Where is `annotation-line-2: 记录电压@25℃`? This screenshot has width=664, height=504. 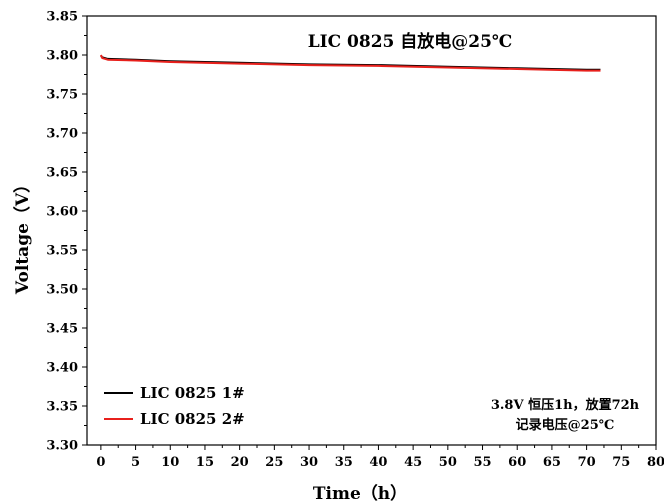
annotation-line-2: 记录电压@25℃ is located at coordinates (565, 425).